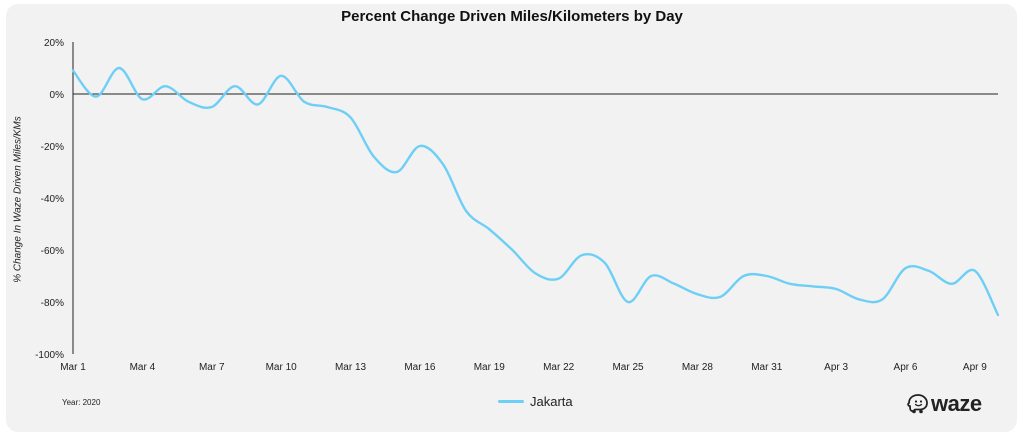  I want to click on legend-swatch, so click(511, 401).